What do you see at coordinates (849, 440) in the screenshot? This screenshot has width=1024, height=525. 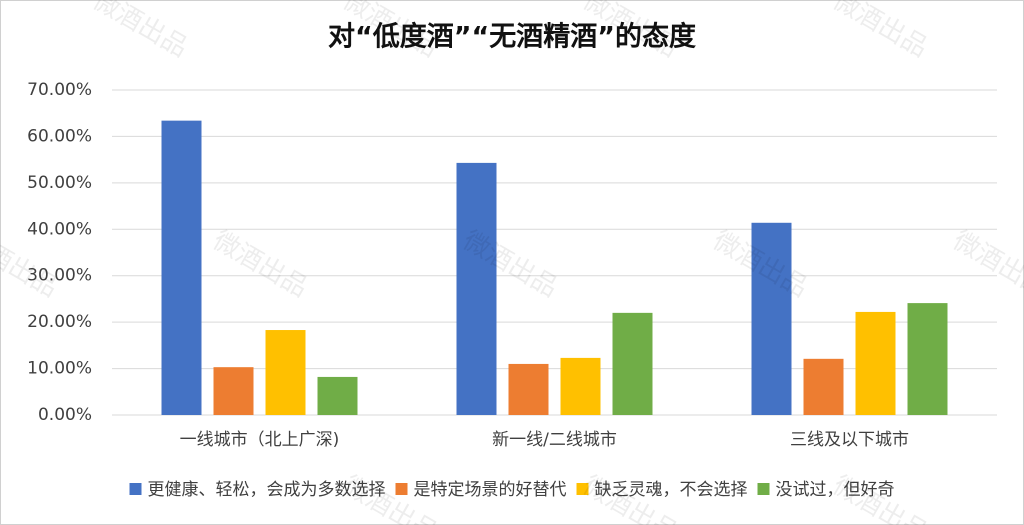 I see `x-tick-label: 三线及以下城市` at bounding box center [849, 440].